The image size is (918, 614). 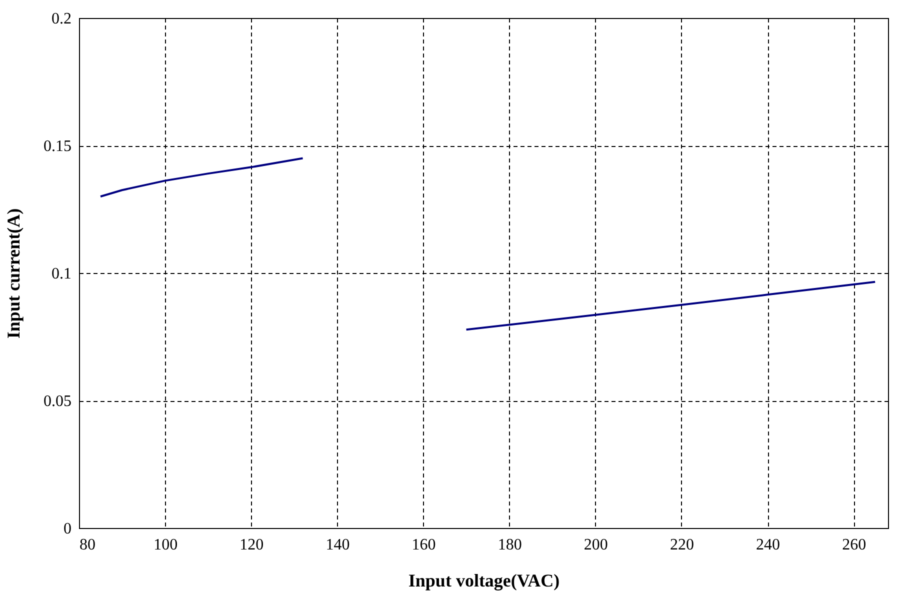 What do you see at coordinates (252, 545) in the screenshot?
I see `x-tick-label: 120` at bounding box center [252, 545].